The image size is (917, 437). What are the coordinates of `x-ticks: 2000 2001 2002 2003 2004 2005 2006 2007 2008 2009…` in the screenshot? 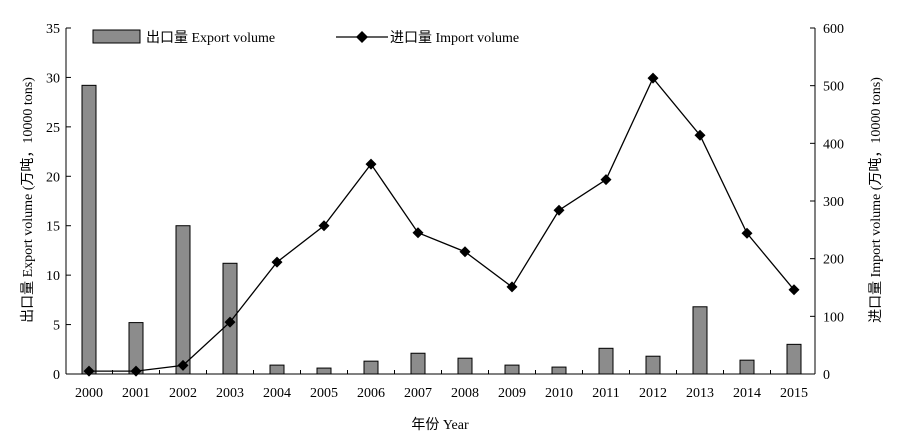 It's located at (441, 385).